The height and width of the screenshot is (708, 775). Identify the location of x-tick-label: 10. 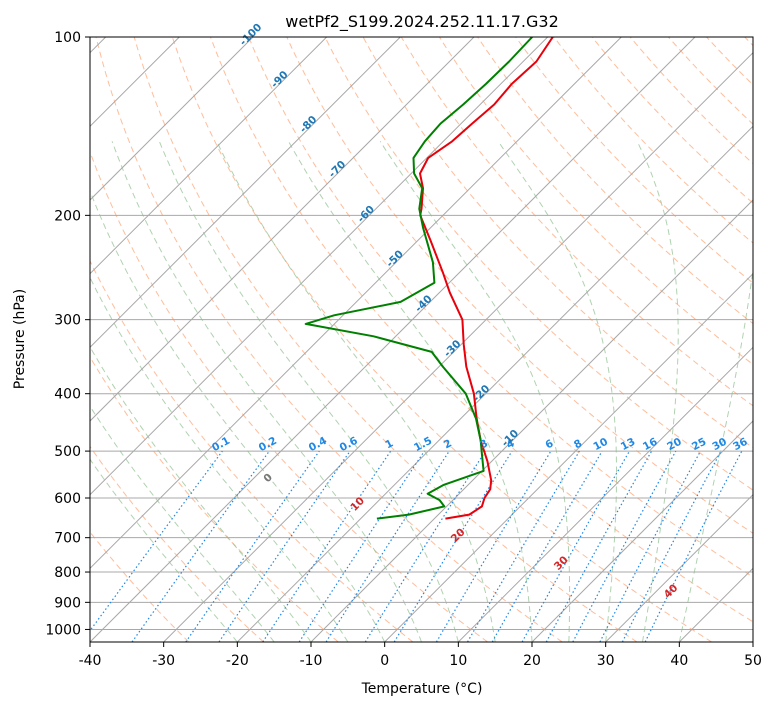
(458, 661).